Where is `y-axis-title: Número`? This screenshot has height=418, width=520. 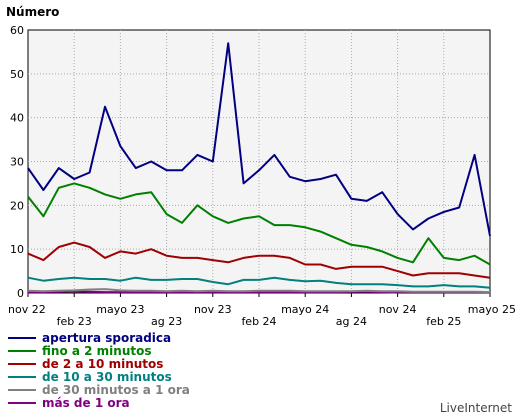 y-axis-title: Número is located at coordinates (32, 12).